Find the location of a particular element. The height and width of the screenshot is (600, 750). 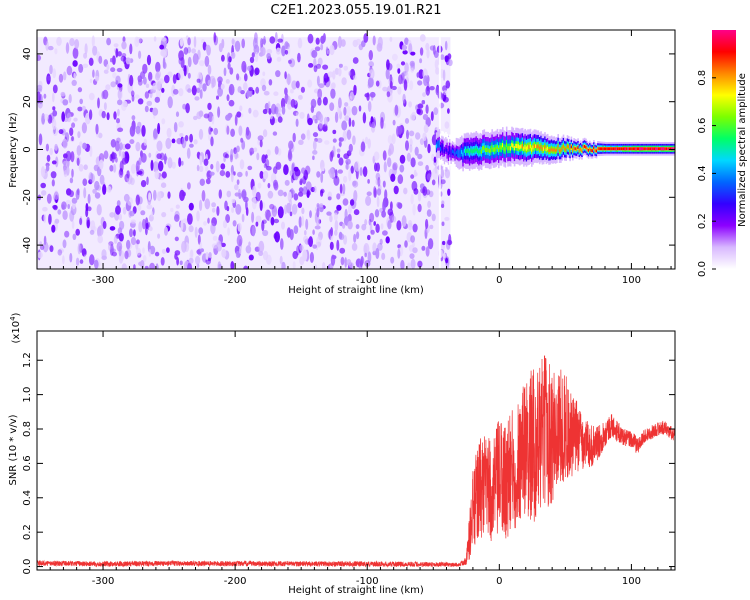

colorbar-tick-label: 0.6 is located at coordinates (702, 126).